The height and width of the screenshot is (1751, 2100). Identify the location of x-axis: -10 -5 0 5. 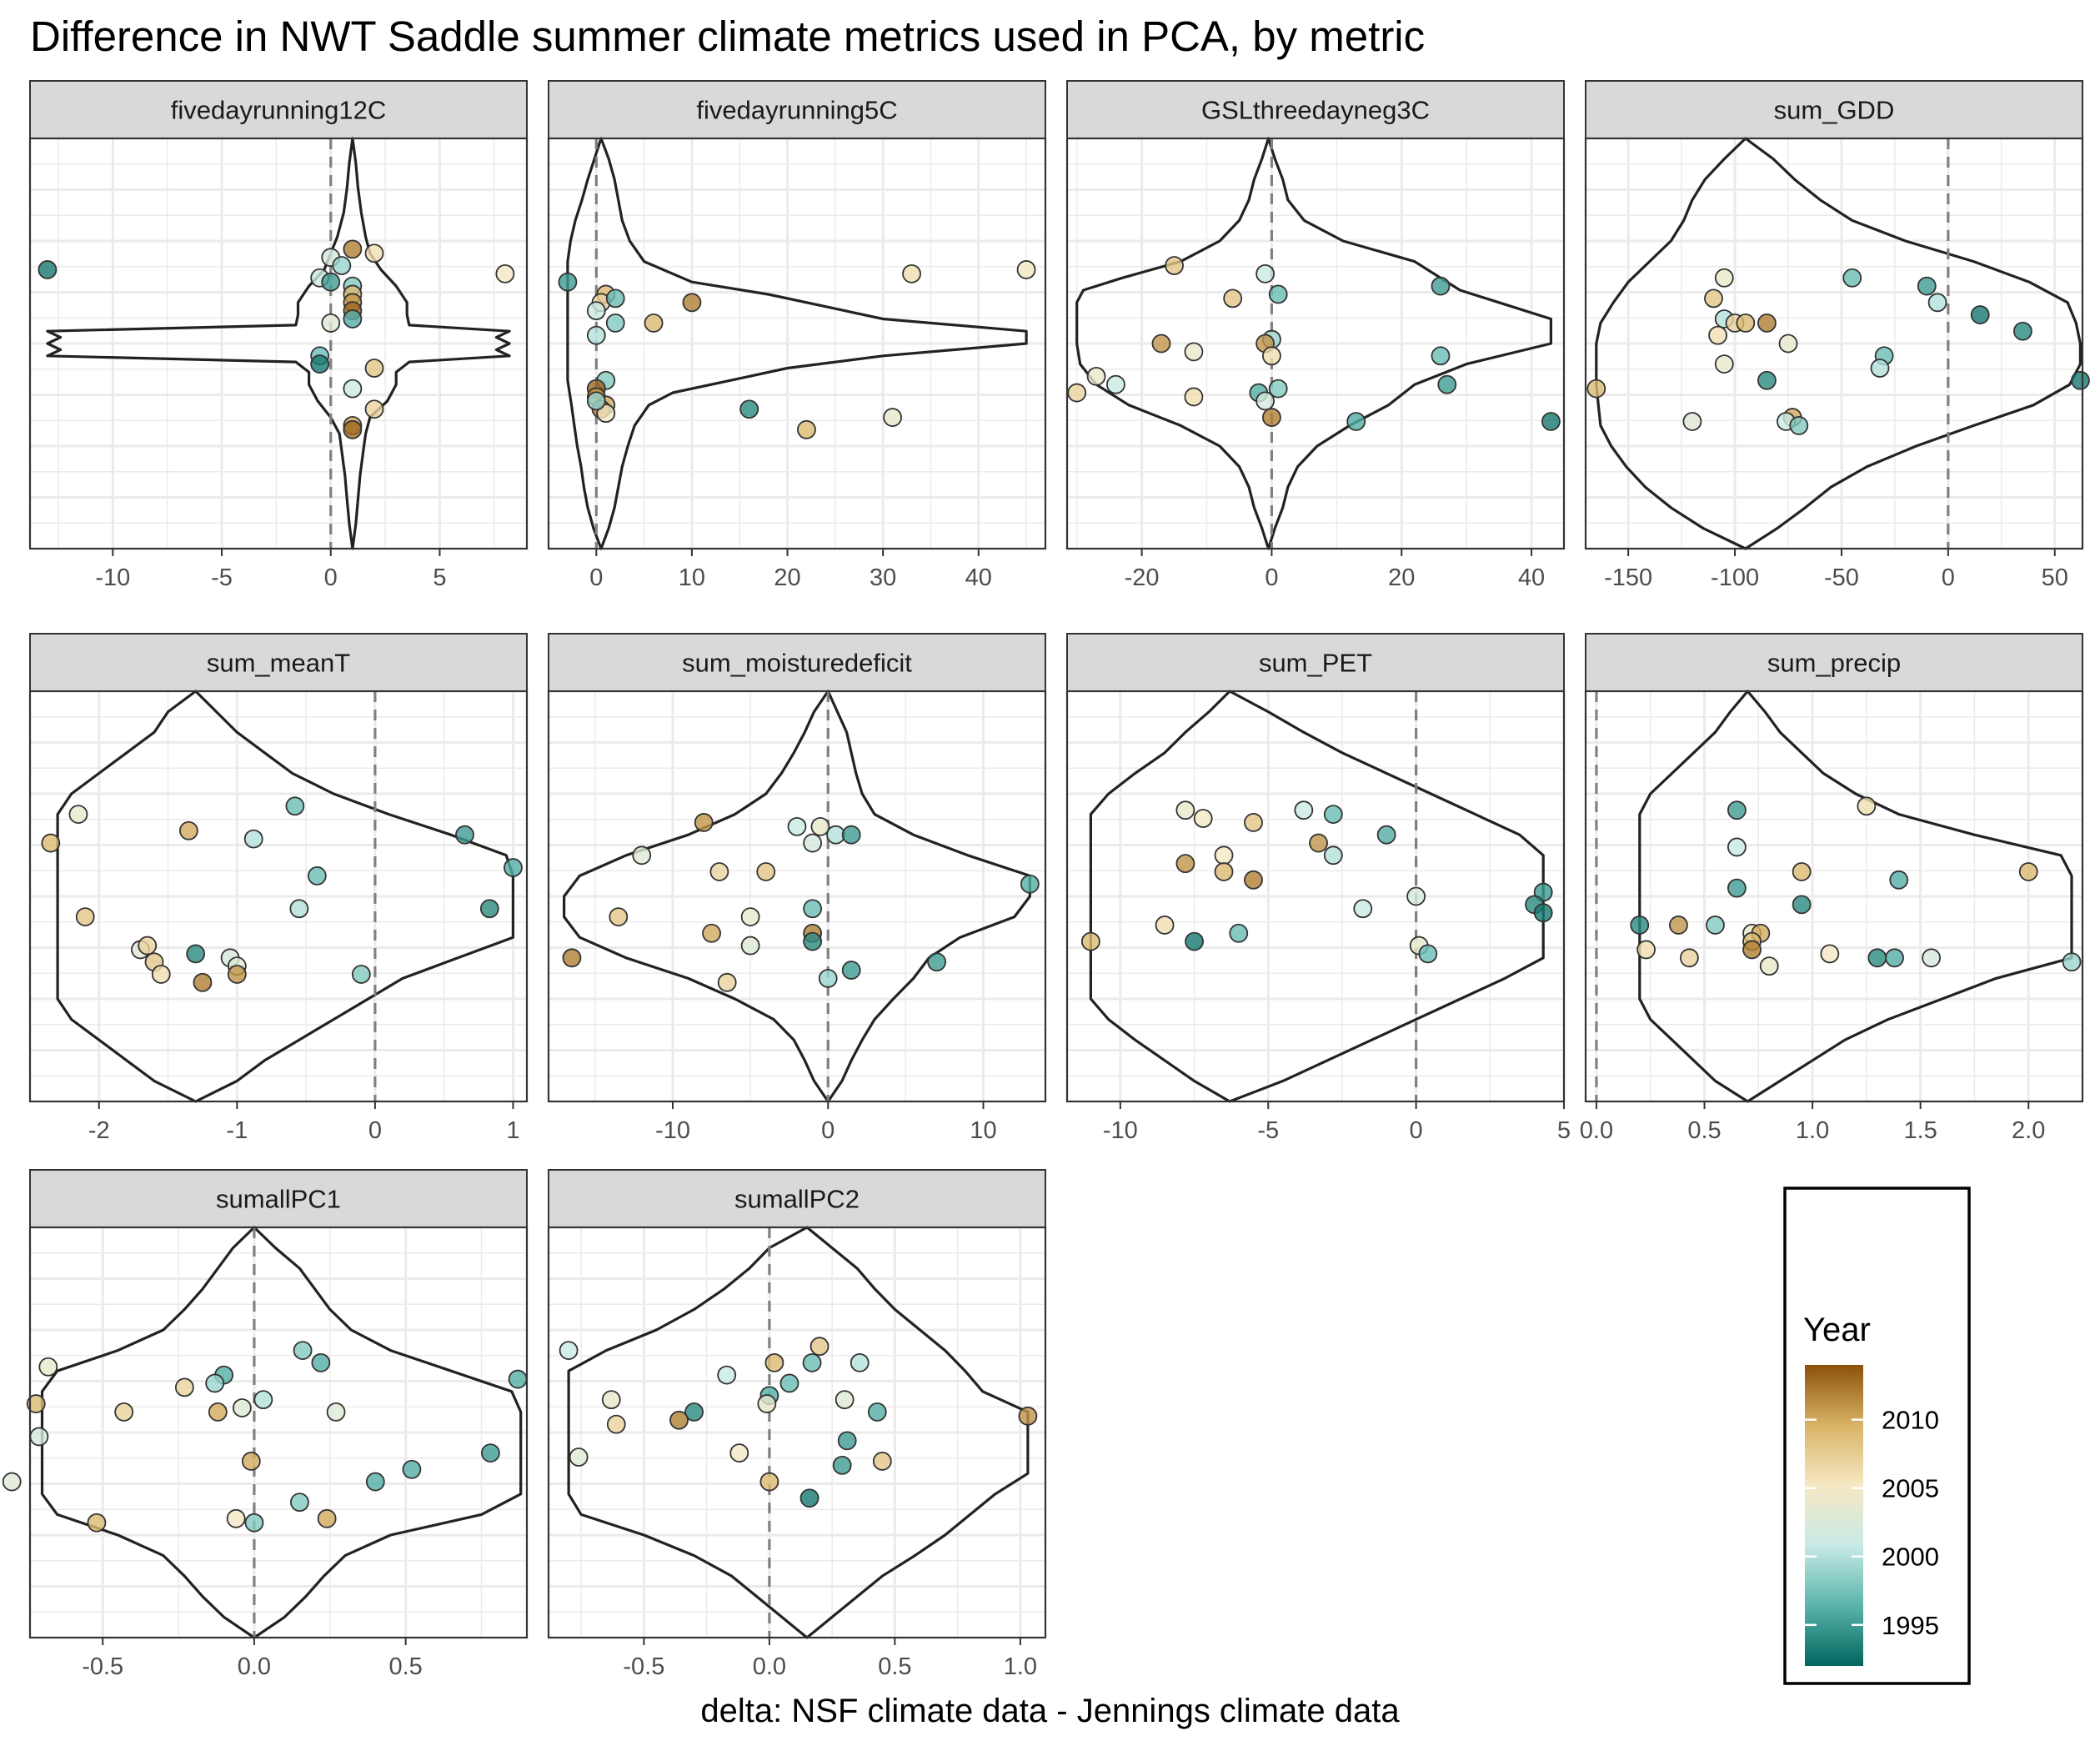
(1337, 1122).